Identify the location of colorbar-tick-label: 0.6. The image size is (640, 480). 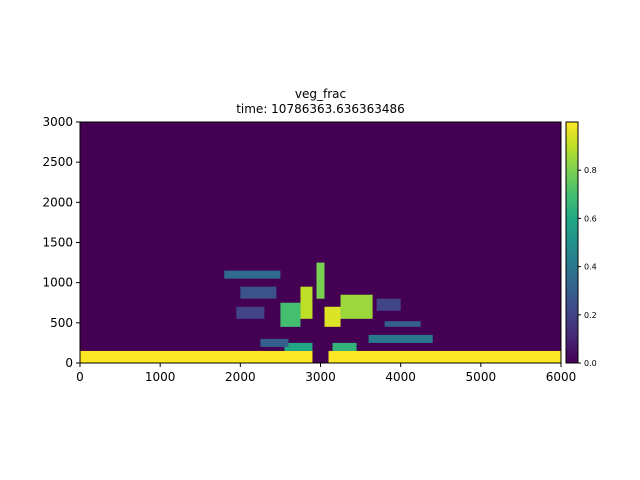
(590, 218).